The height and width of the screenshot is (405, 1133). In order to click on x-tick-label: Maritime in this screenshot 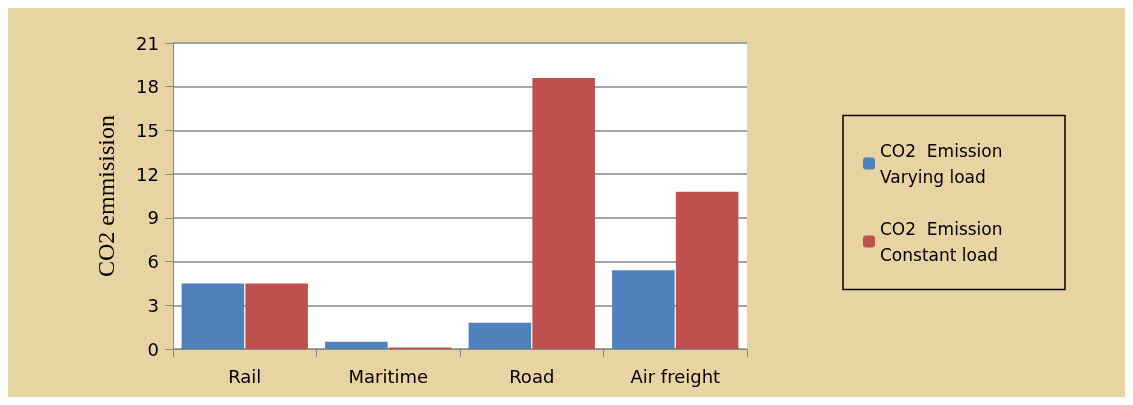, I will do `click(388, 376)`.